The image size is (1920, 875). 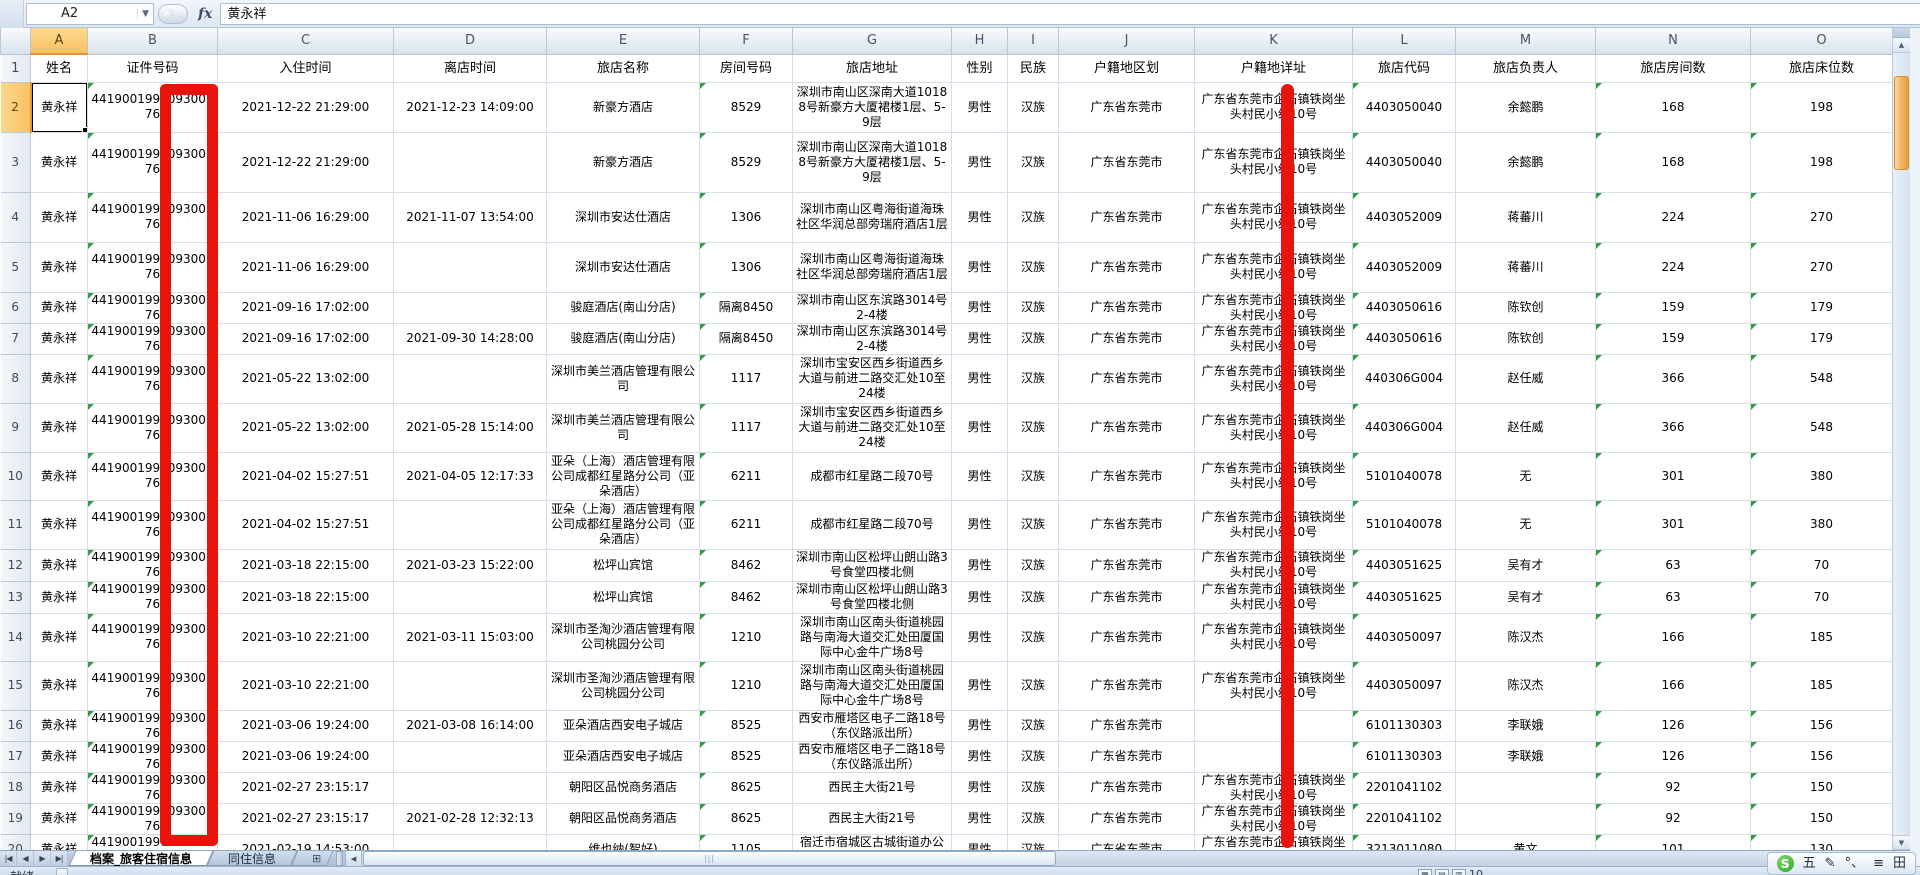 What do you see at coordinates (1273, 267) in the screenshot?
I see `cell-K5: 广东省东莞市企石镇铁岗坐头村民小组10号` at bounding box center [1273, 267].